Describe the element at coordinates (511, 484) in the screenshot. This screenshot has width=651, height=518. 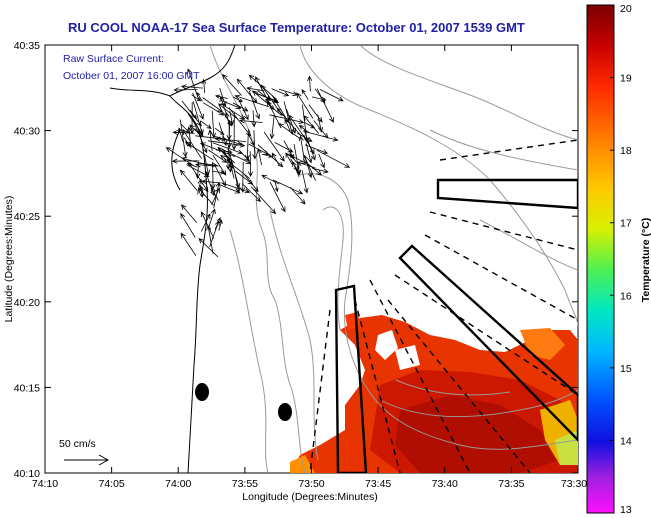
I see `x-tick-label: 73:35` at that location.